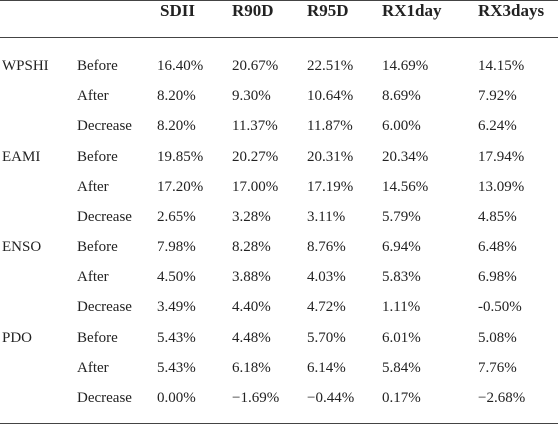 The height and width of the screenshot is (425, 558). I want to click on table-cell: 22.51%, so click(330, 66).